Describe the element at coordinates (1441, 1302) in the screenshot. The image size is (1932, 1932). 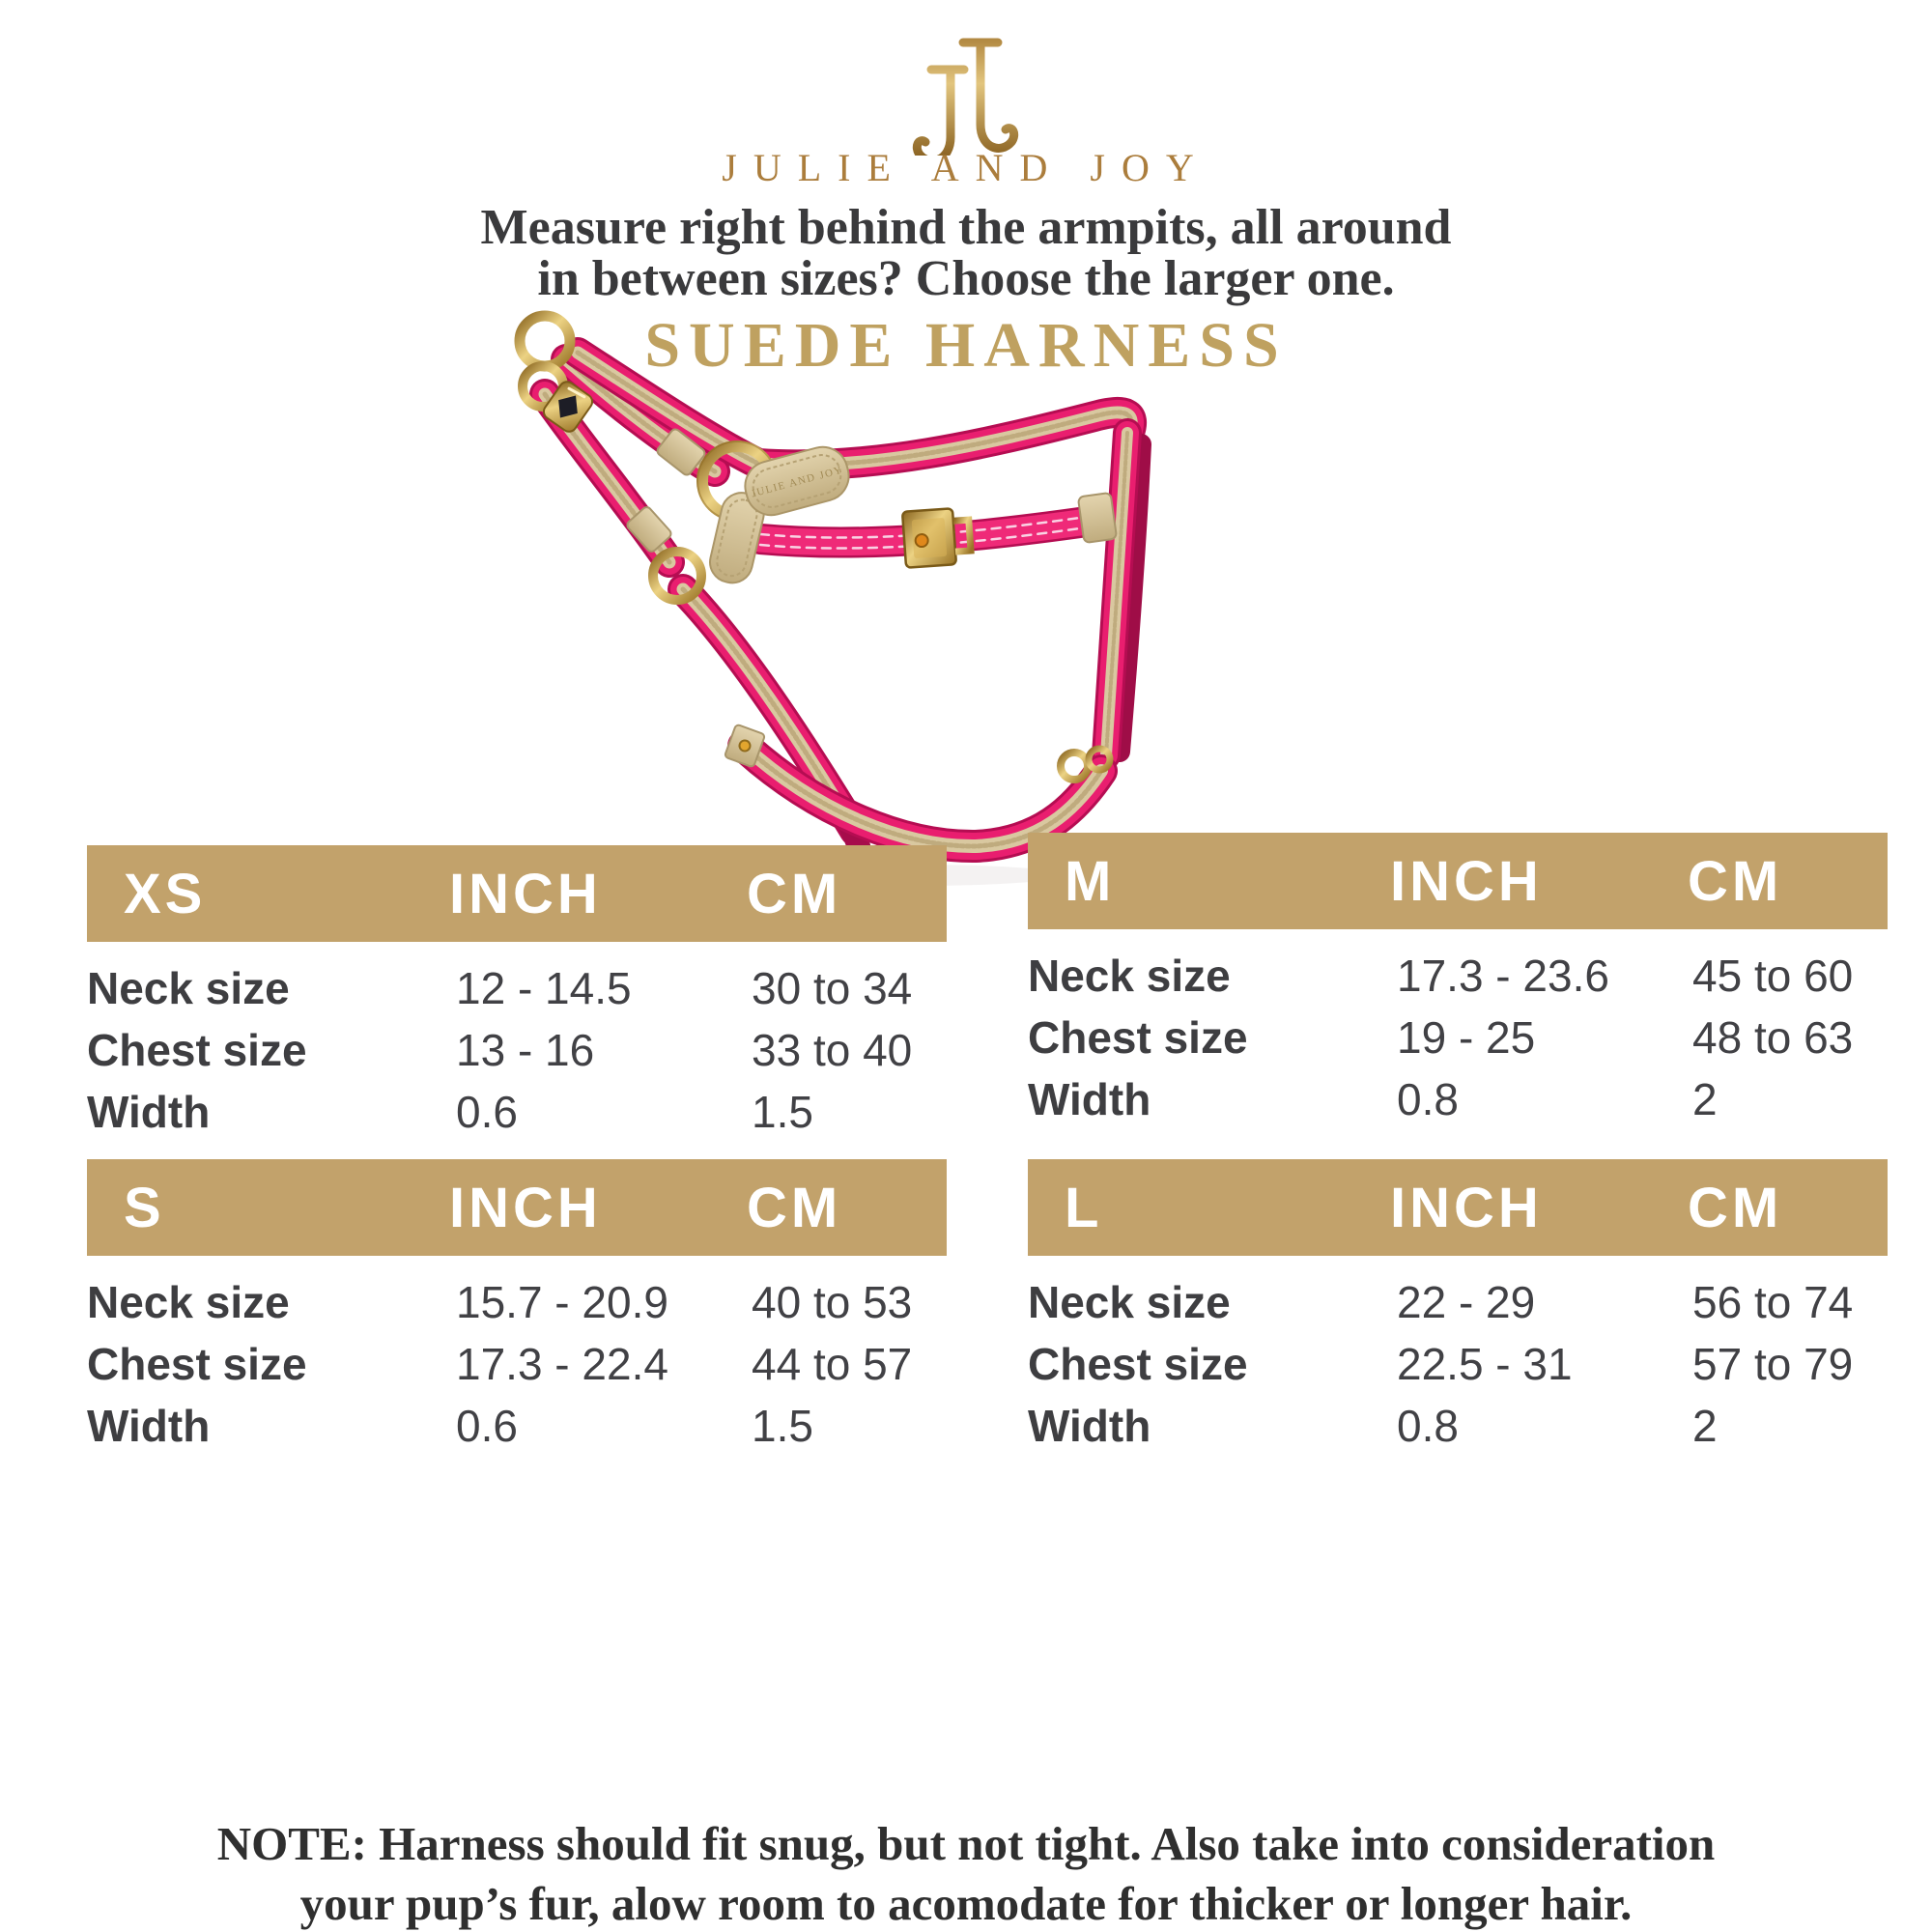
I see `table-row: Neck size 22 - 29 56 to 74` at that location.